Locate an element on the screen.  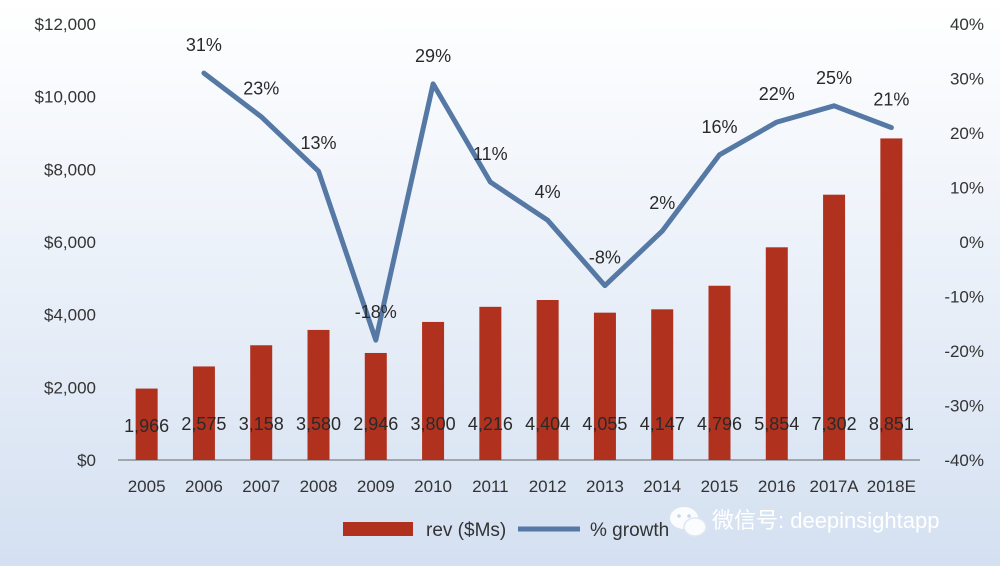
growth-value-label: -8% is located at coordinates (605, 258).